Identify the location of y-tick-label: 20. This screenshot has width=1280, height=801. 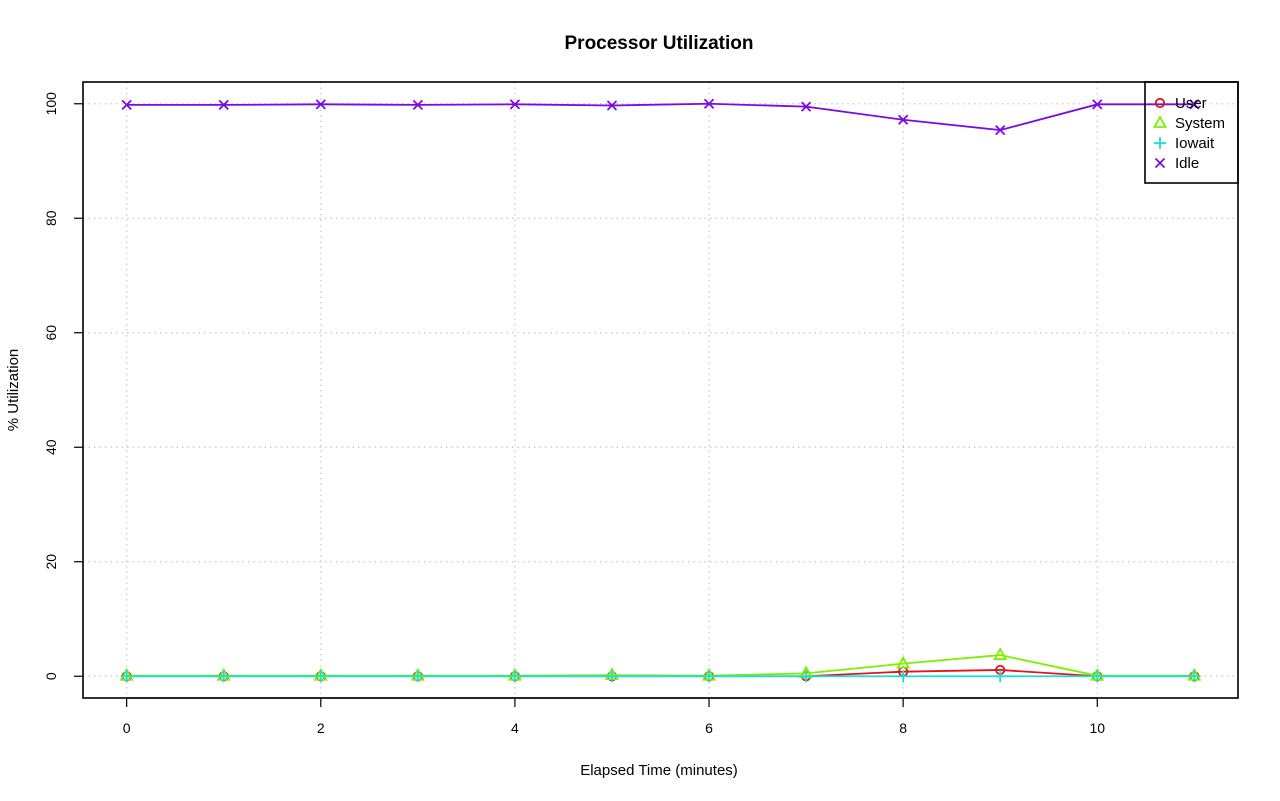
(51, 562).